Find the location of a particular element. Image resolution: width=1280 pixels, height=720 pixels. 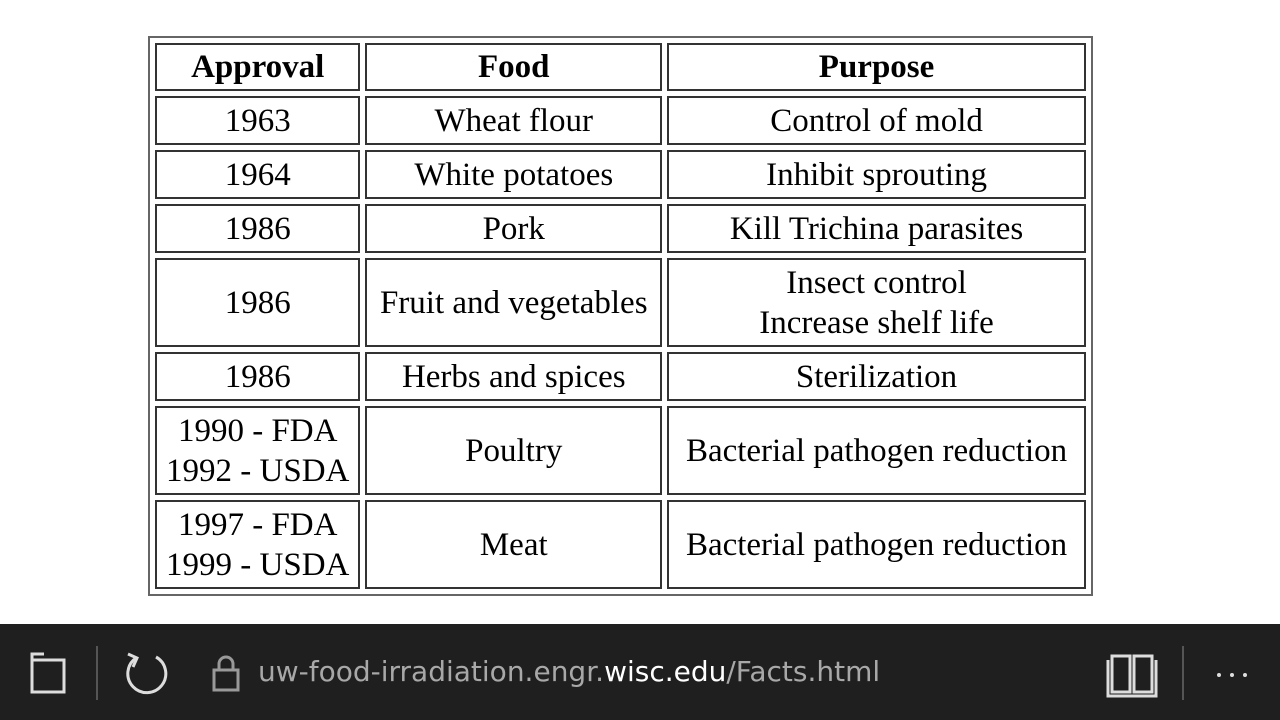

cell-line: 1964 is located at coordinates (257, 174).